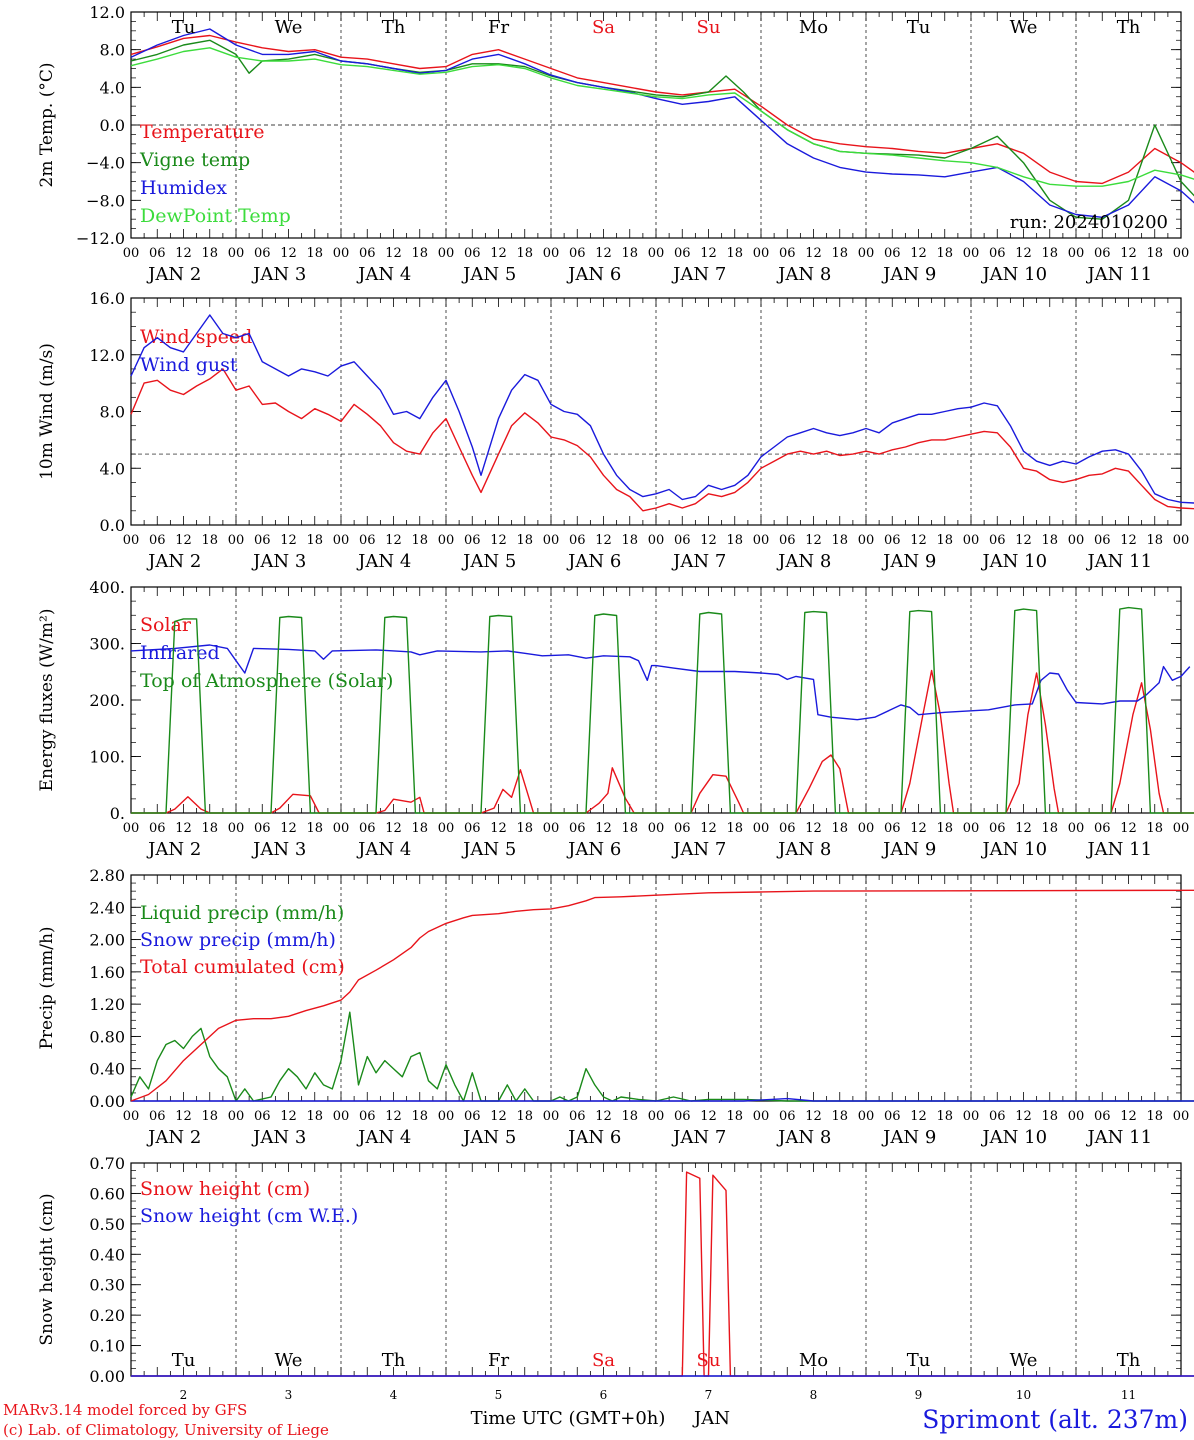  What do you see at coordinates (919, 1395) in the screenshot?
I see `day-number-label: 9` at bounding box center [919, 1395].